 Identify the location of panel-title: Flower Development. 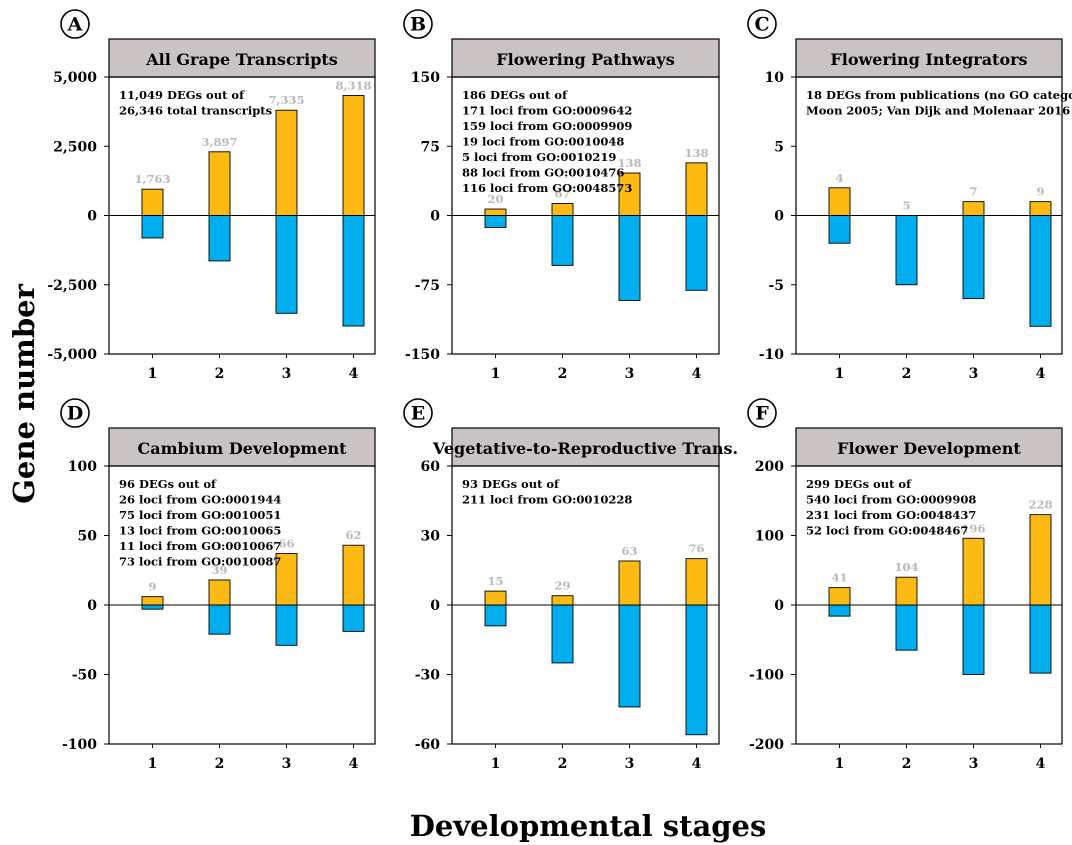
(929, 448).